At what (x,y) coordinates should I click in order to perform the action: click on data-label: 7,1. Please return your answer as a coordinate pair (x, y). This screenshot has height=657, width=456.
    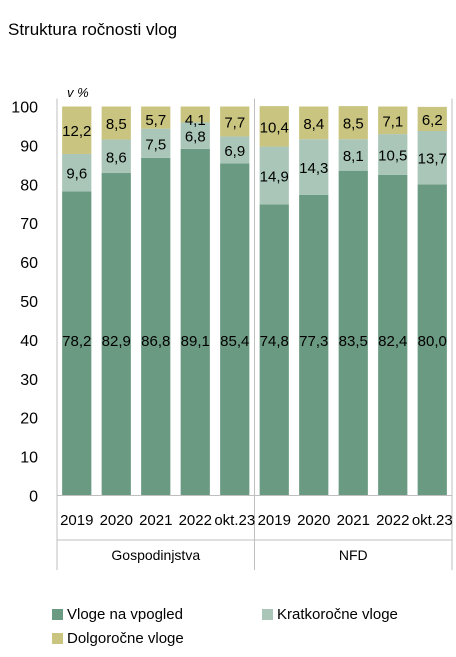
    Looking at the image, I should click on (392, 121).